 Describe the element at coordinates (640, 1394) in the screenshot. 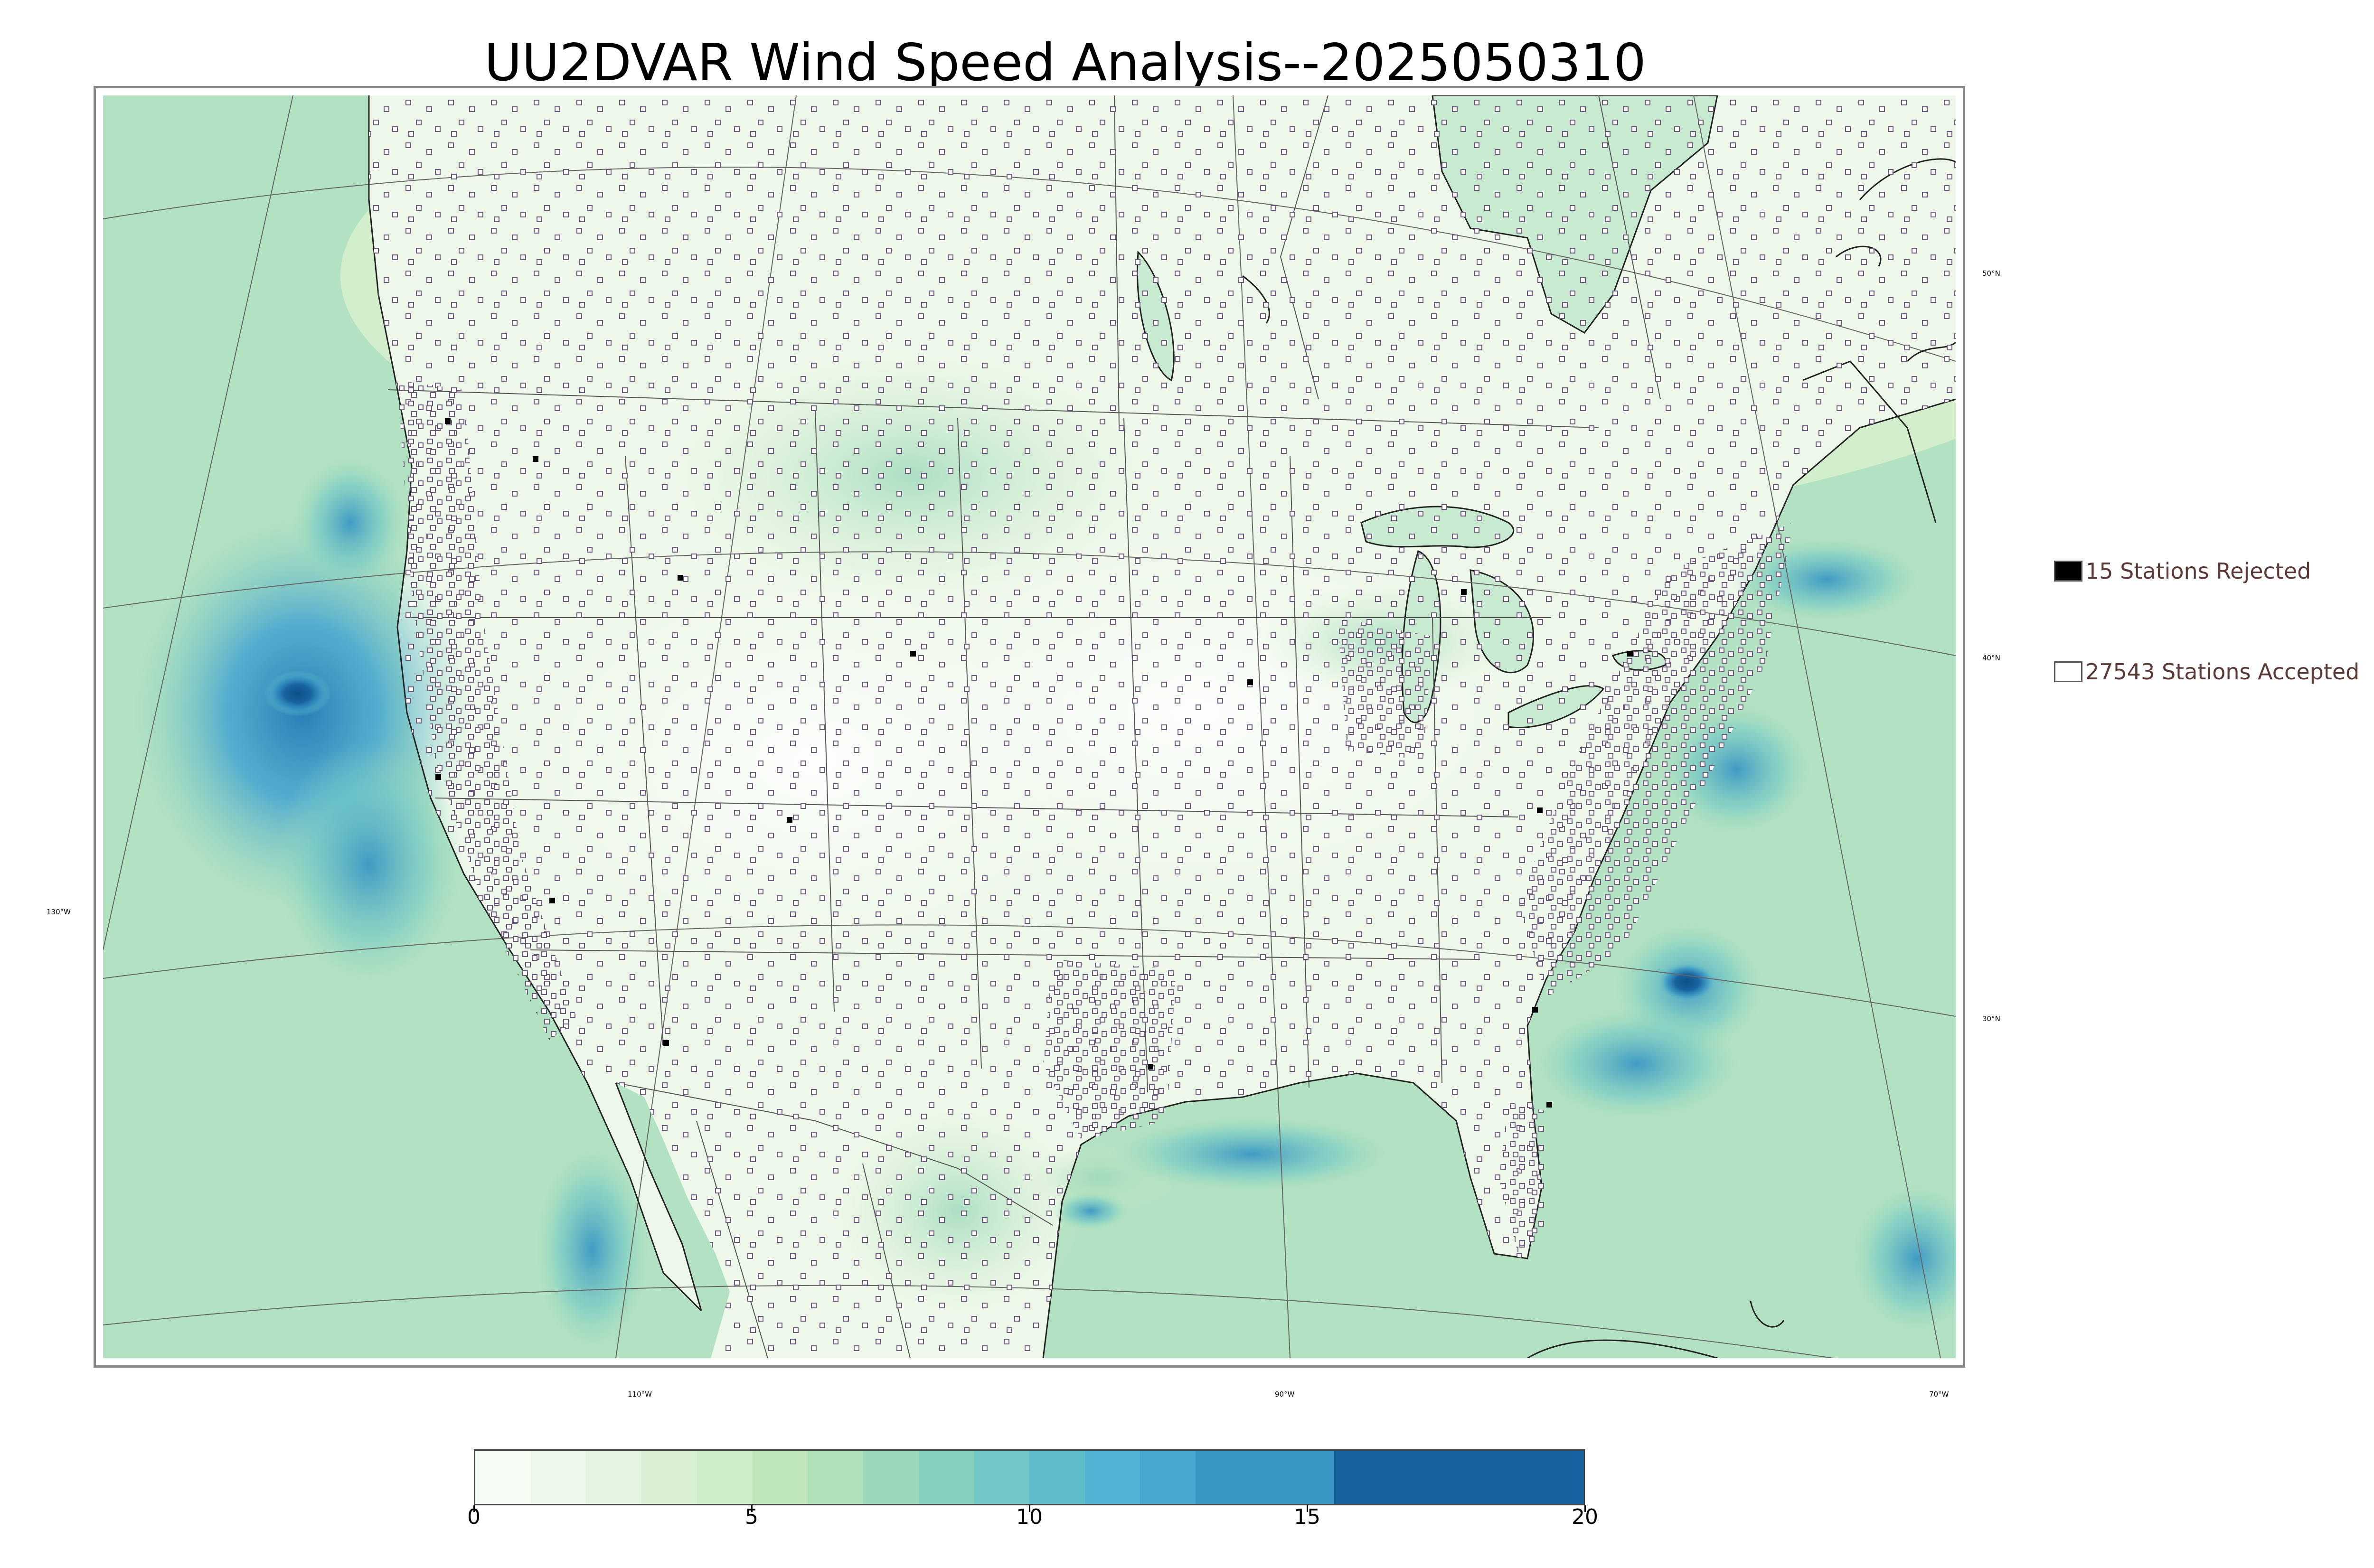

I see `lon-label-110w: 110°W` at that location.